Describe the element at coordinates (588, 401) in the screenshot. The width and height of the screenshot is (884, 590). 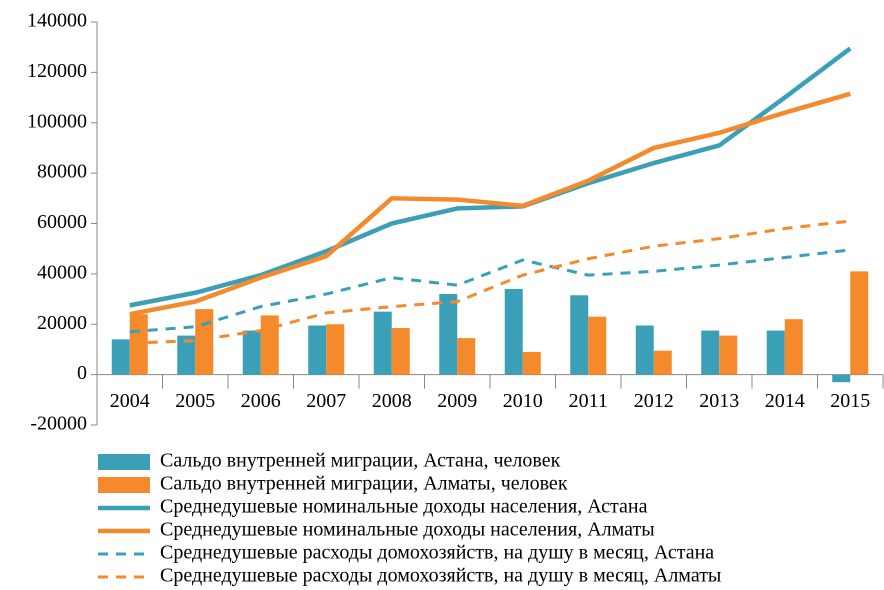
I see `x-tick-label: 2011` at that location.